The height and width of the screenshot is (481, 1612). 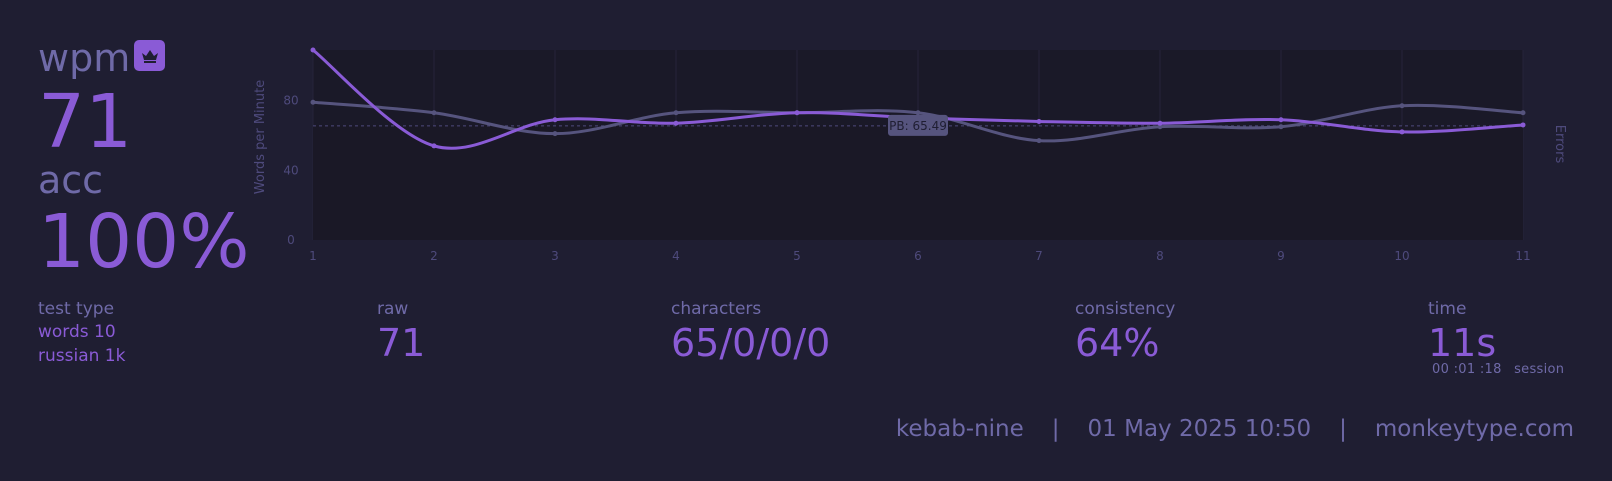 What do you see at coordinates (716, 309) in the screenshot?
I see `characters-label: characters` at bounding box center [716, 309].